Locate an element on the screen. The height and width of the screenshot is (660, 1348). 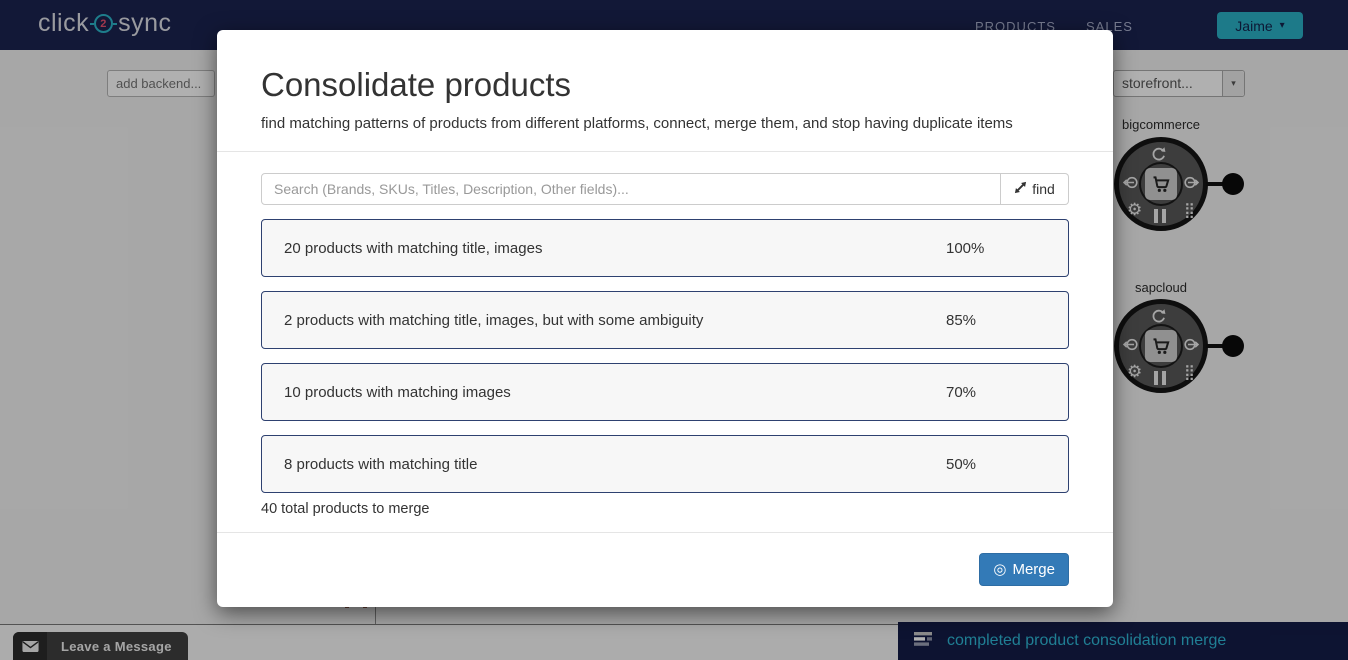
merge-button-label: Merge is located at coordinates (1033, 569).